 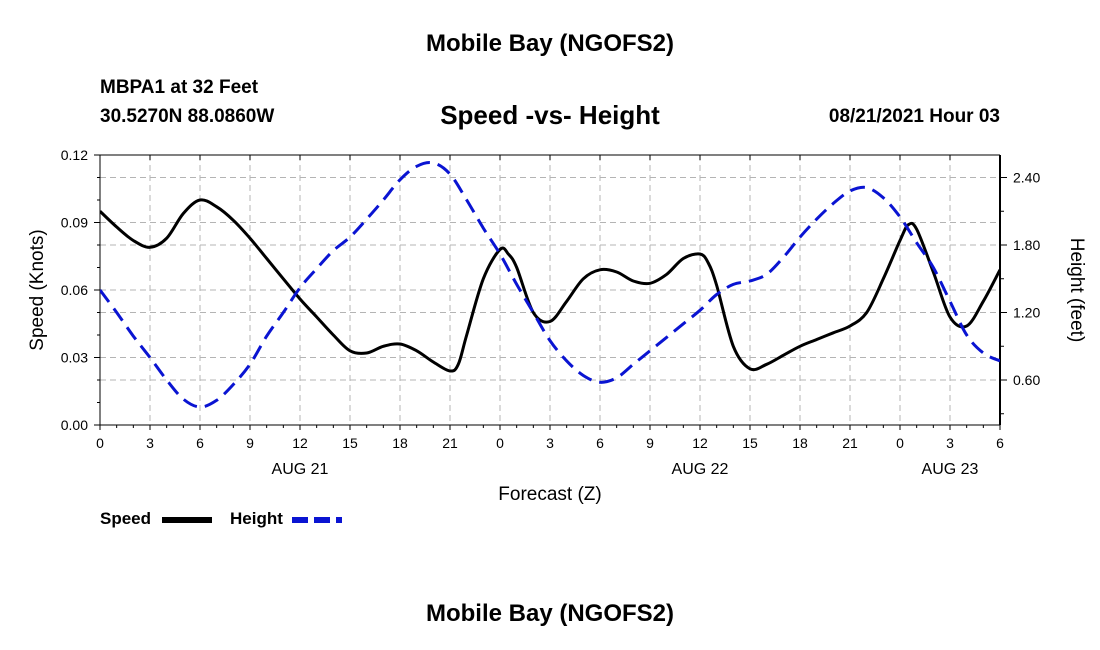 What do you see at coordinates (74, 425) in the screenshot?
I see `y-left-tick-label: 0.00` at bounding box center [74, 425].